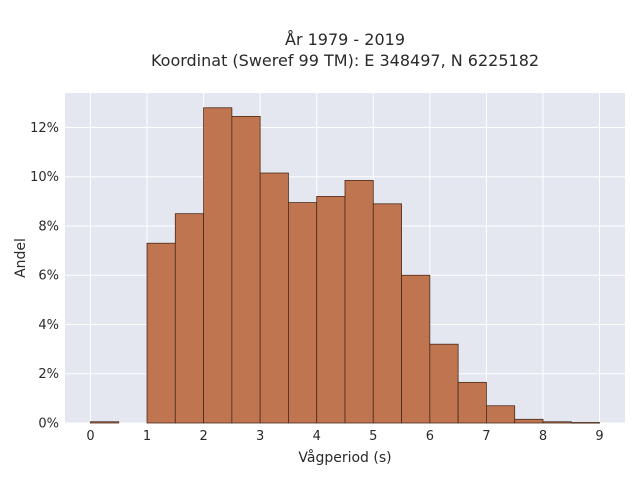 The image size is (640, 480). What do you see at coordinates (344, 436) in the screenshot?
I see `x-axis-ticks: 0 1 2 3 4 5 6 7 8 9` at bounding box center [344, 436].